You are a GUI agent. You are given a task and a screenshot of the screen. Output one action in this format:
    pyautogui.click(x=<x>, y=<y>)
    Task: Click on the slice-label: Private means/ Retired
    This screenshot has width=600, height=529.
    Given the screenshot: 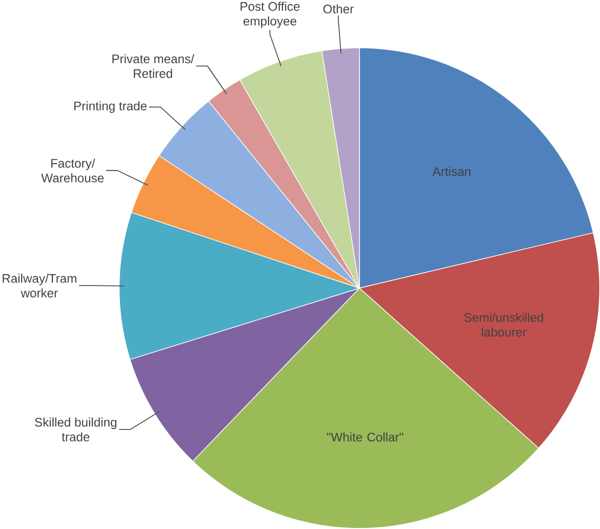 What is the action you would take?
    pyautogui.click(x=153, y=66)
    